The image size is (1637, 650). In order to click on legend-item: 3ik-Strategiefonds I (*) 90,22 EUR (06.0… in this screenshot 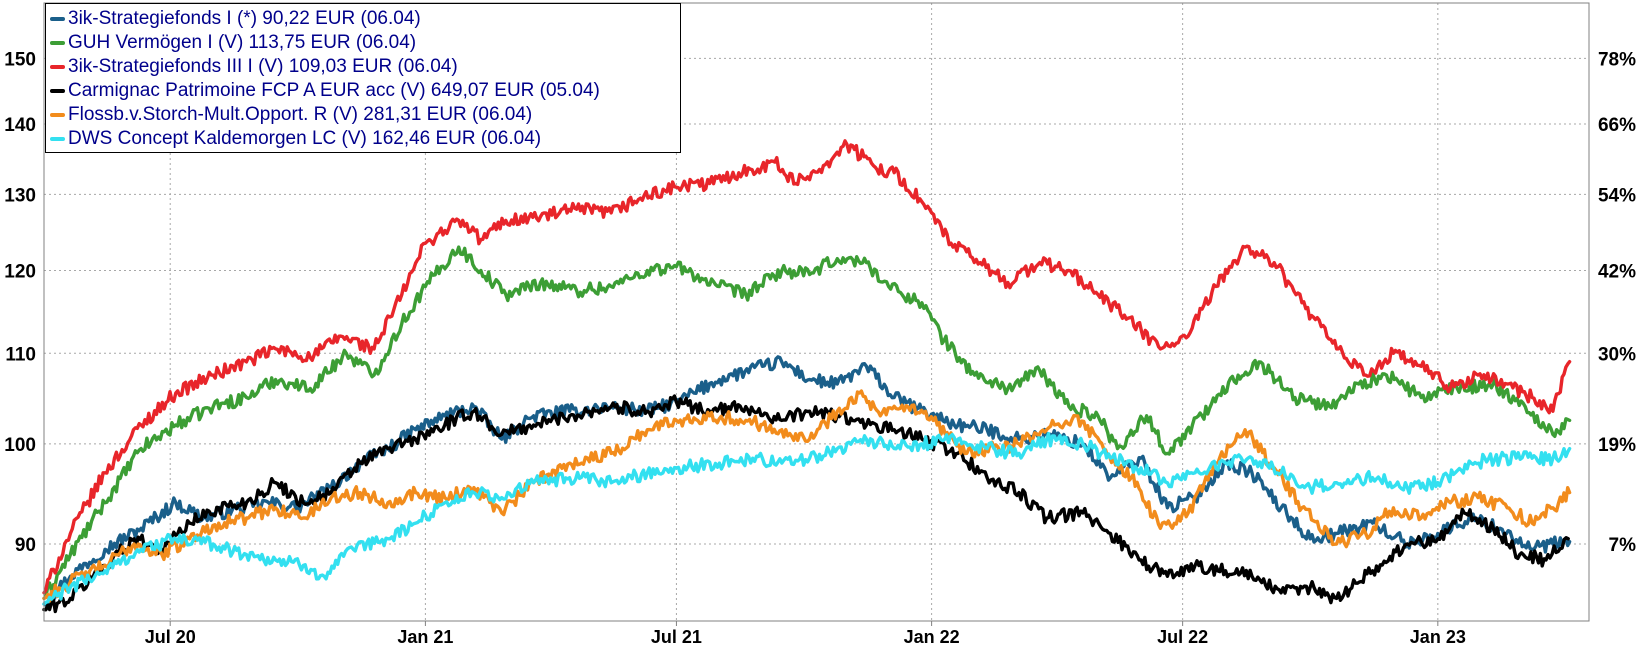, I will do `click(365, 19)`.